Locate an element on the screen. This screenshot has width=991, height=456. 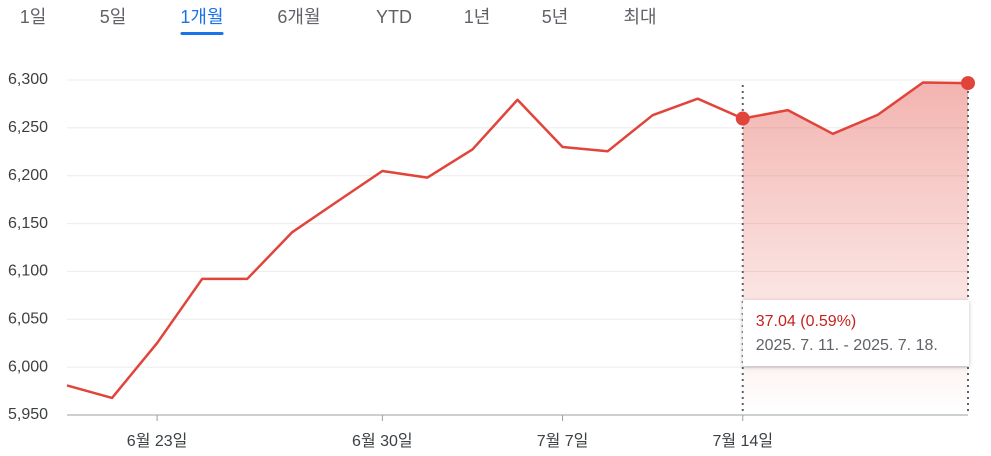
y-tick-label: 6,100 is located at coordinates (28, 271).